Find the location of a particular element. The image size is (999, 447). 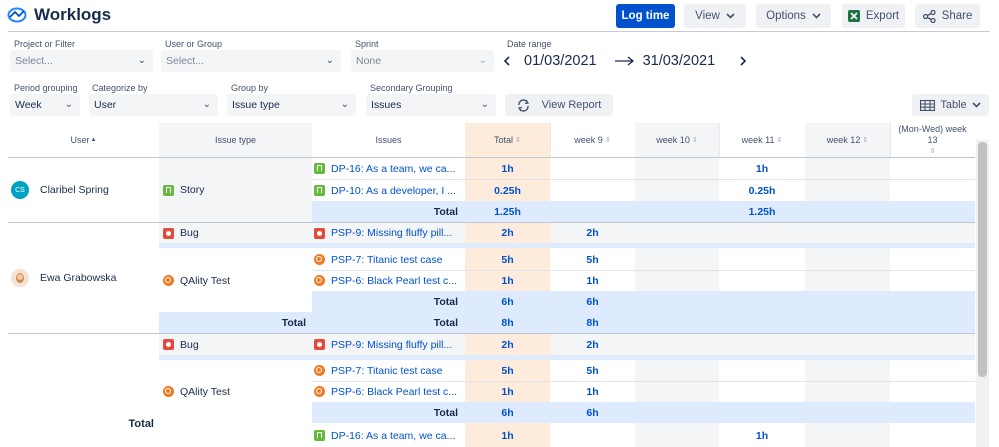

total-value: 0.25h is located at coordinates (507, 190).